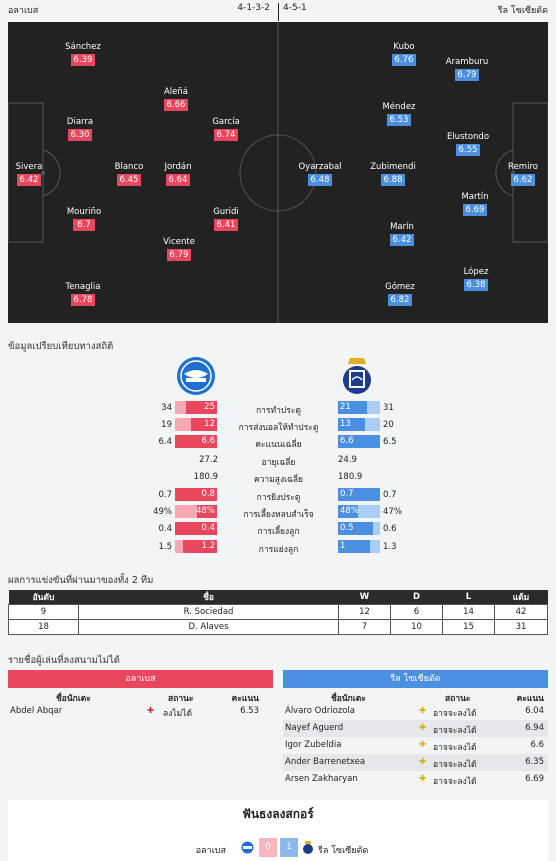  I want to click on stat-row: 19 12 การส่งบอลให้ทำประตู 13 20, so click(278, 425).